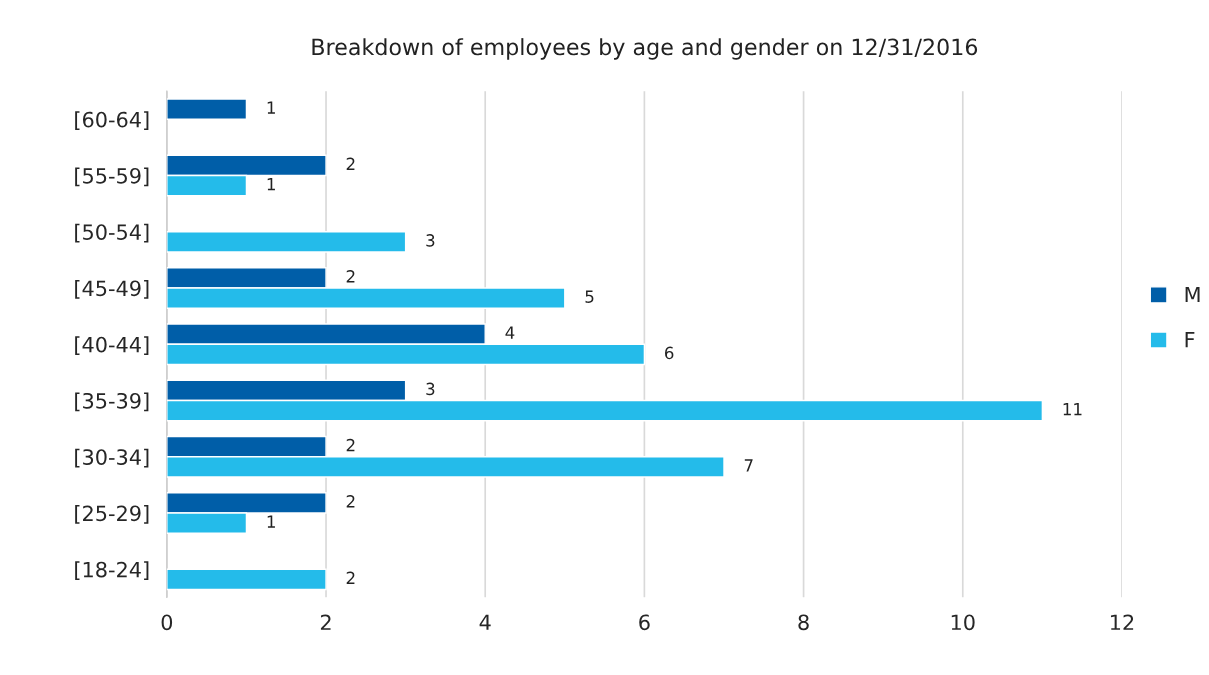 This screenshot has width=1209, height=675. Describe the element at coordinates (803, 622) in the screenshot. I see `x-tick-label: 8` at that location.